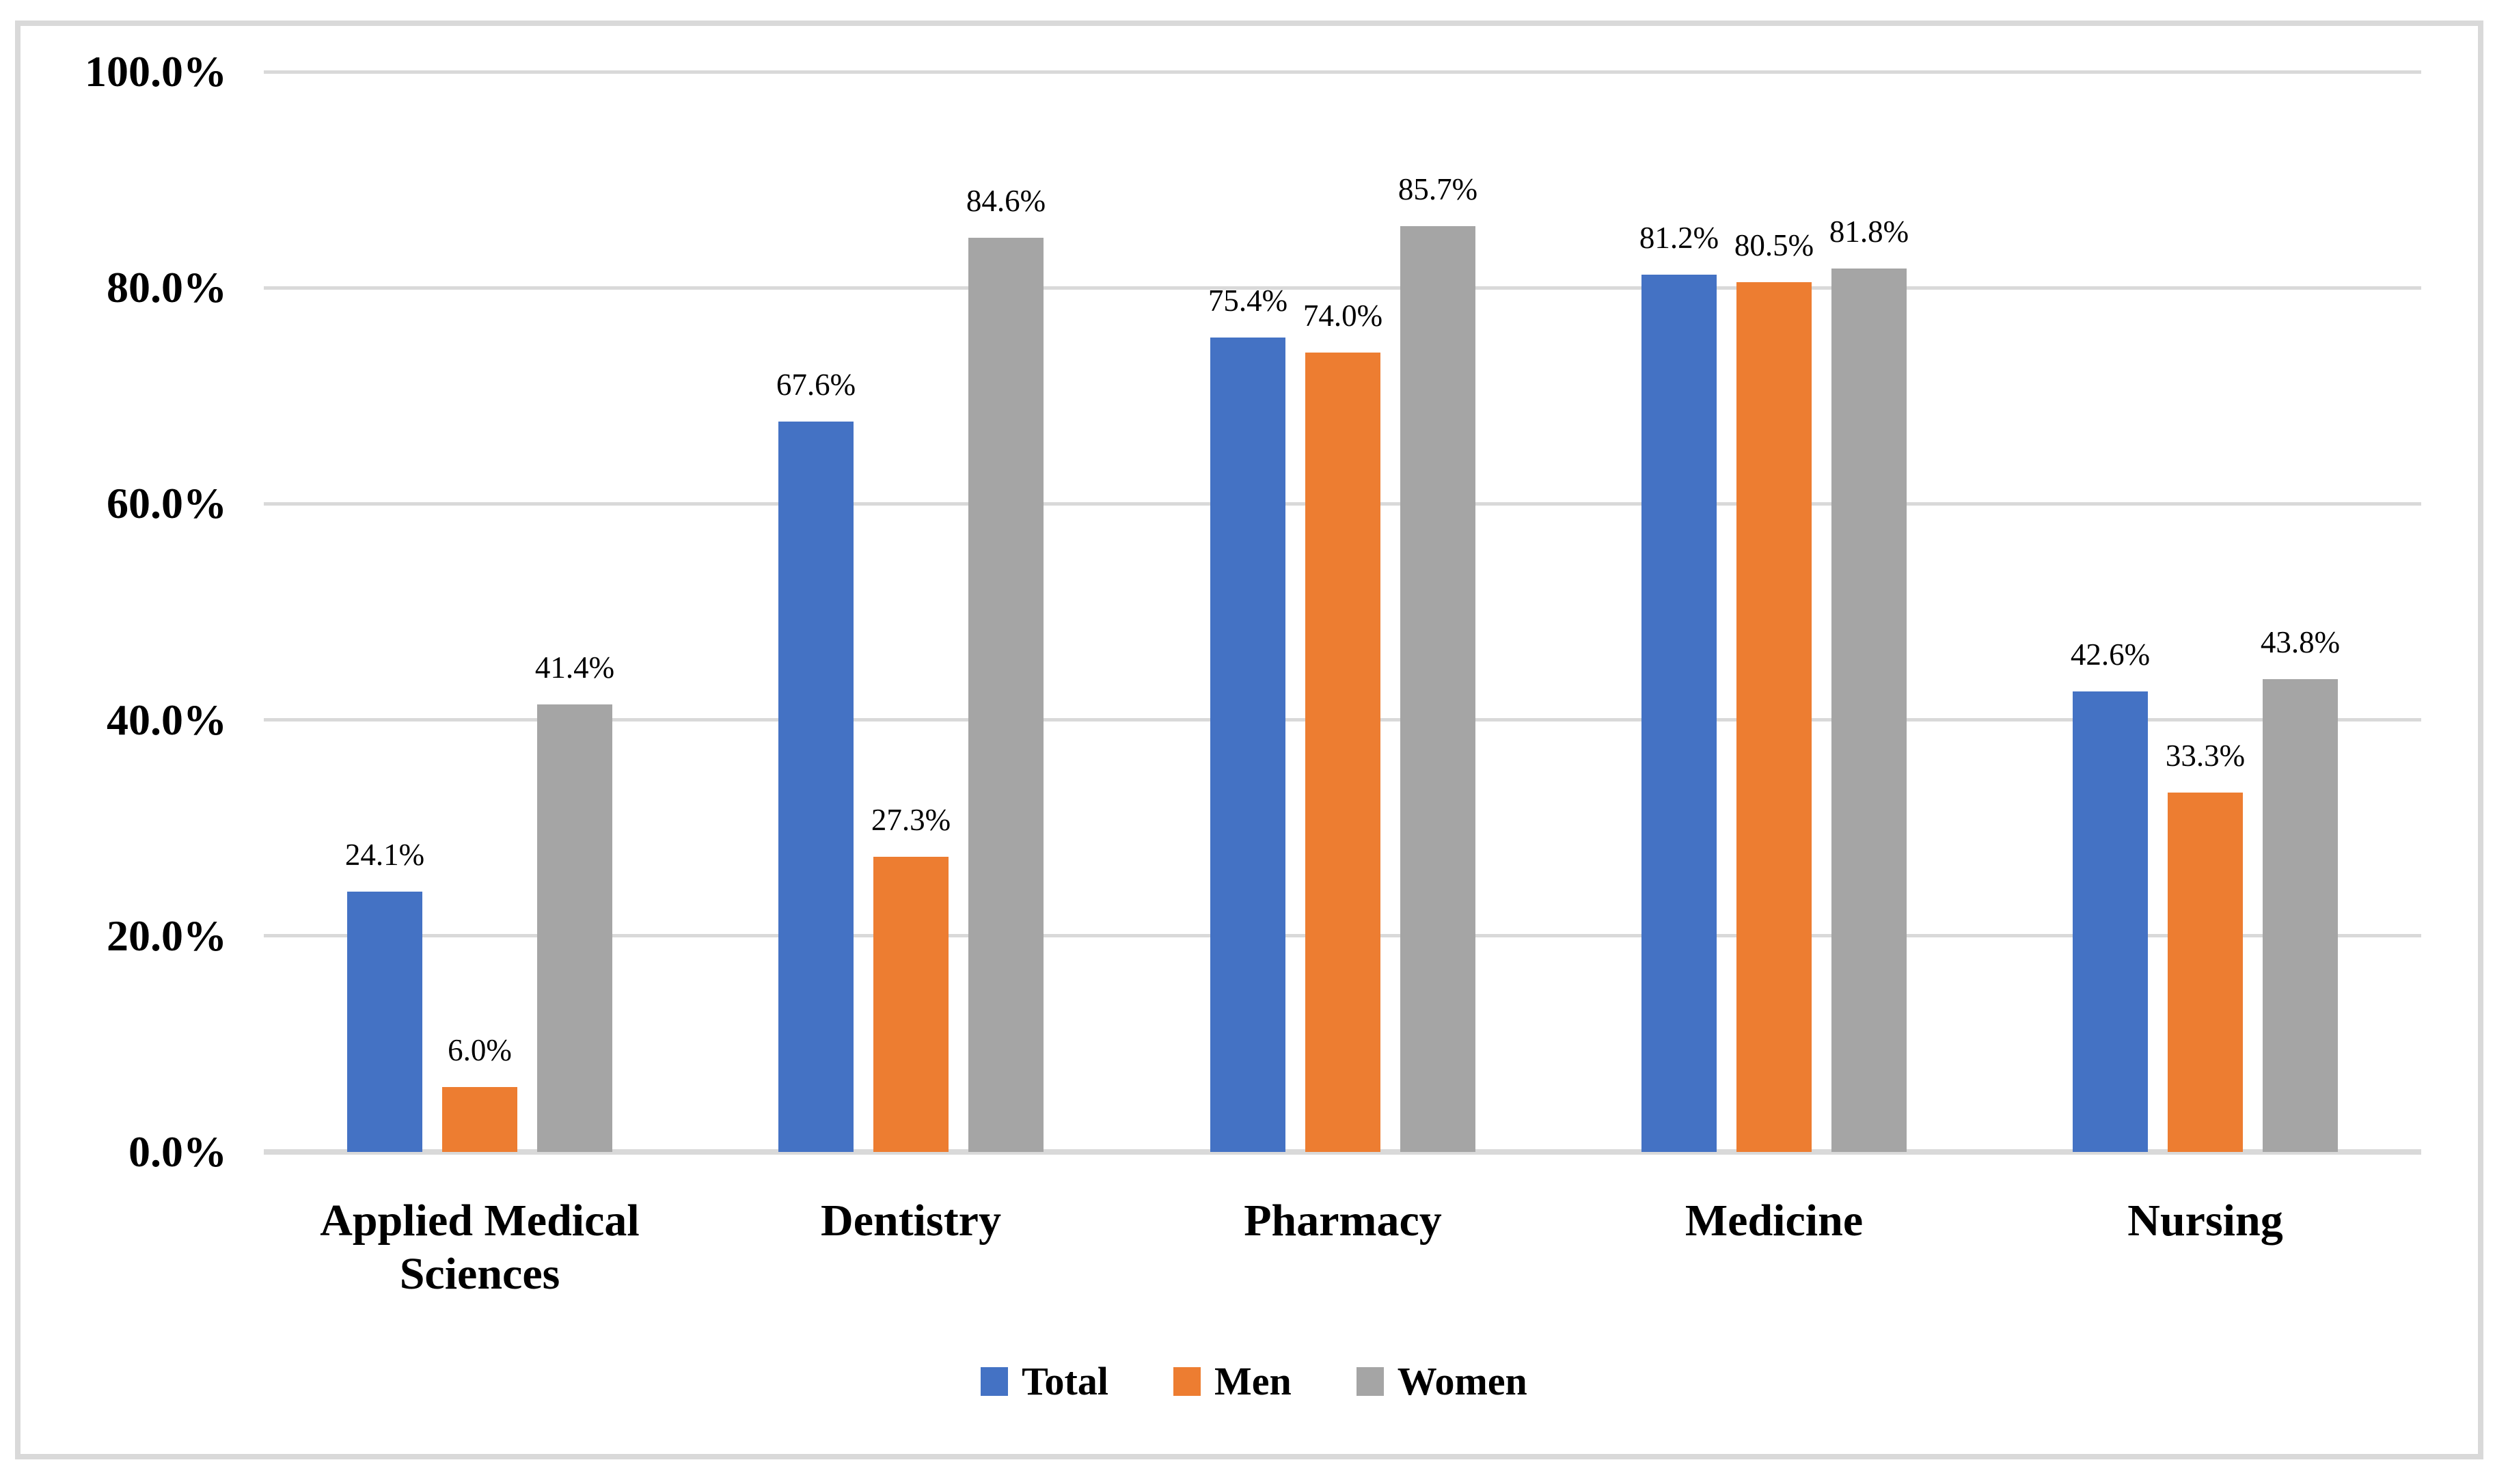  I want to click on category-label-2: Pharmacy, so click(1343, 1221).